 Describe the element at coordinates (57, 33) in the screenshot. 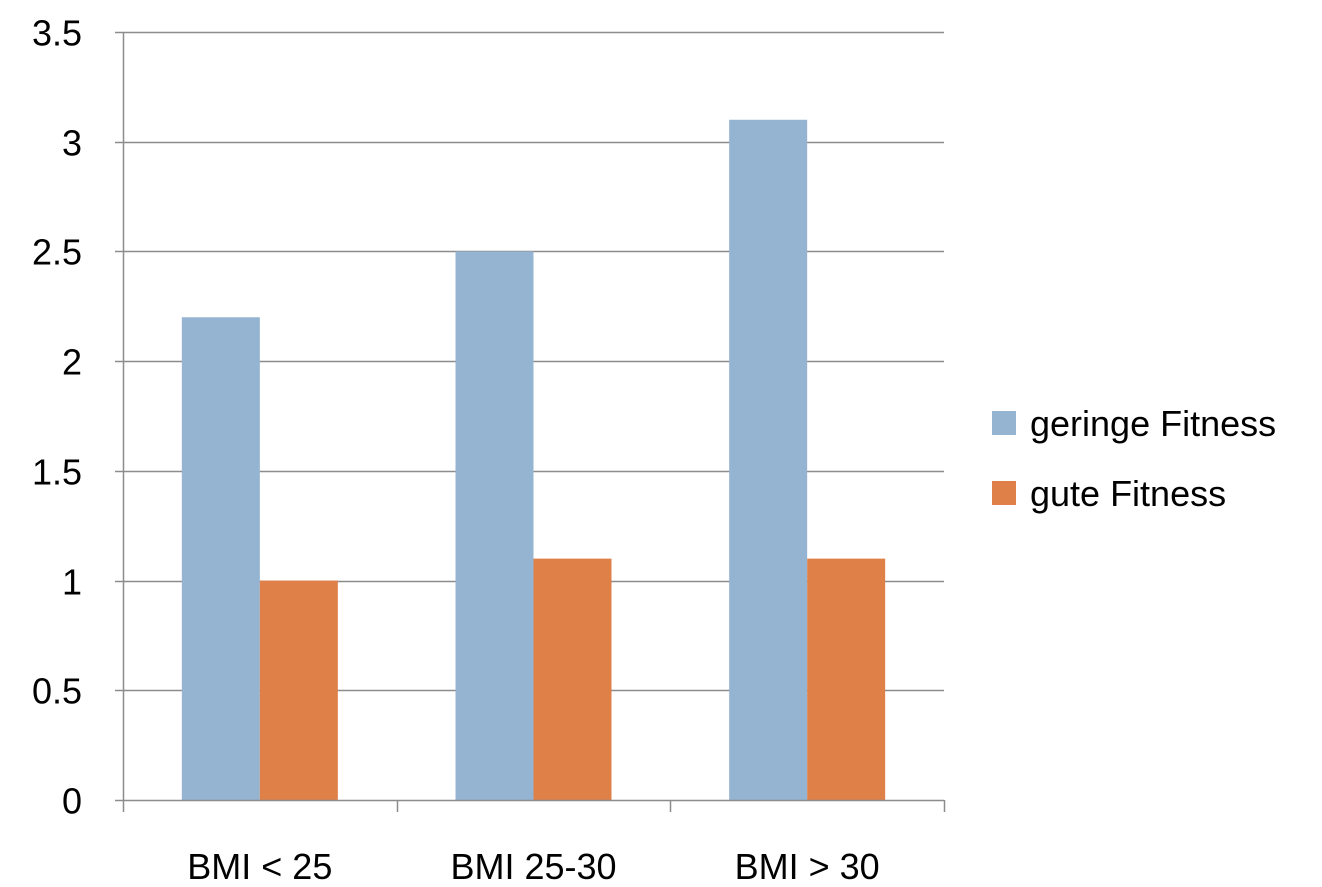

I see `y-tick-label: 3.5` at that location.